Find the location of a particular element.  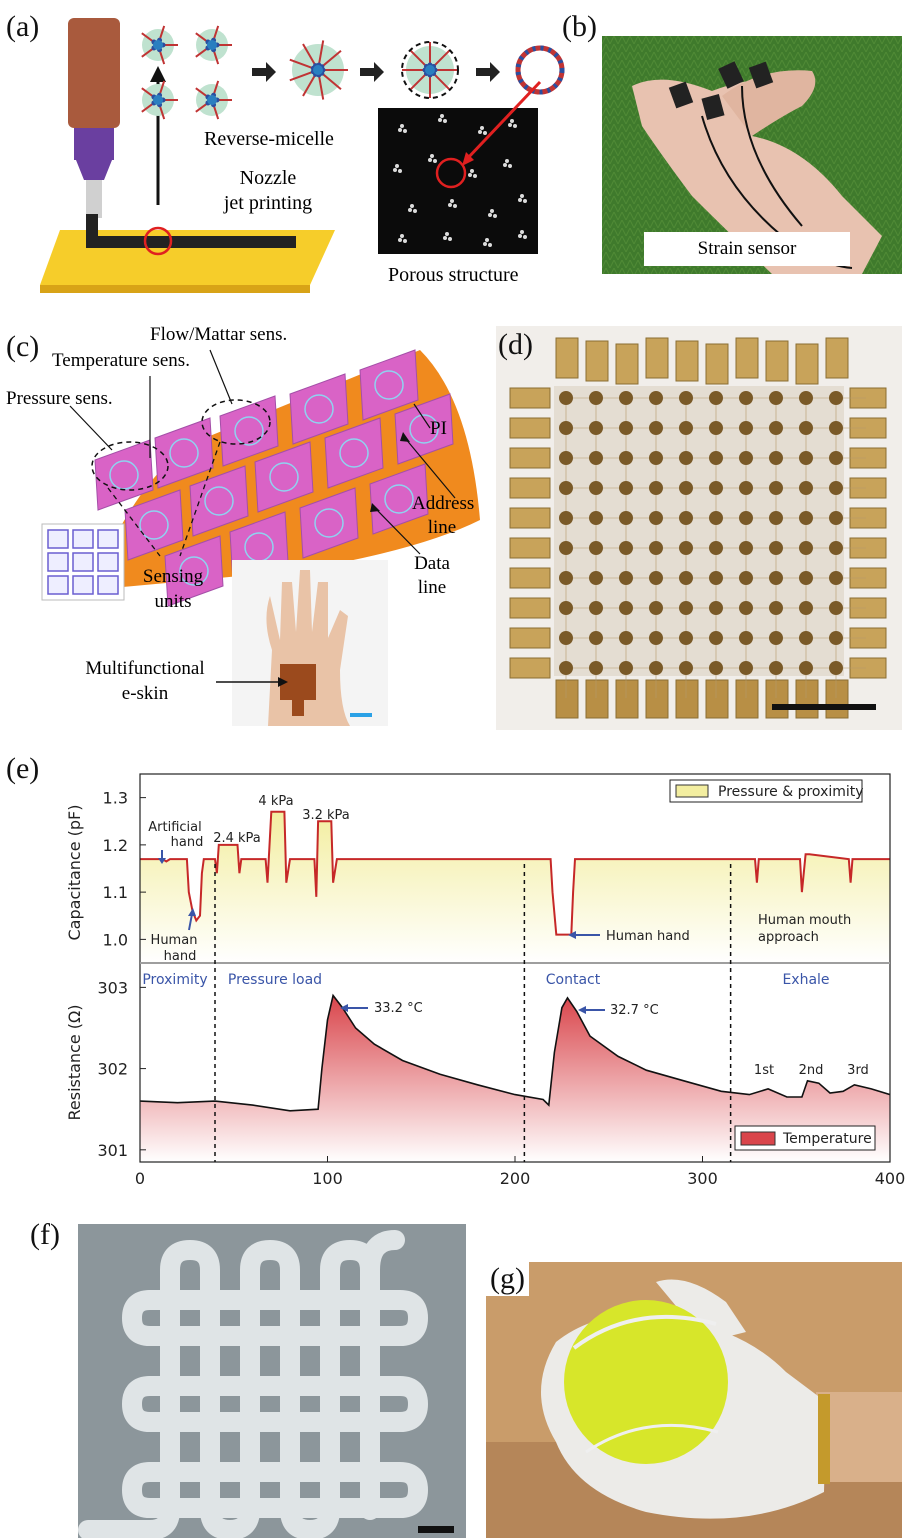

panel-g-label-box: (g) is located at coordinates (507, 1279).